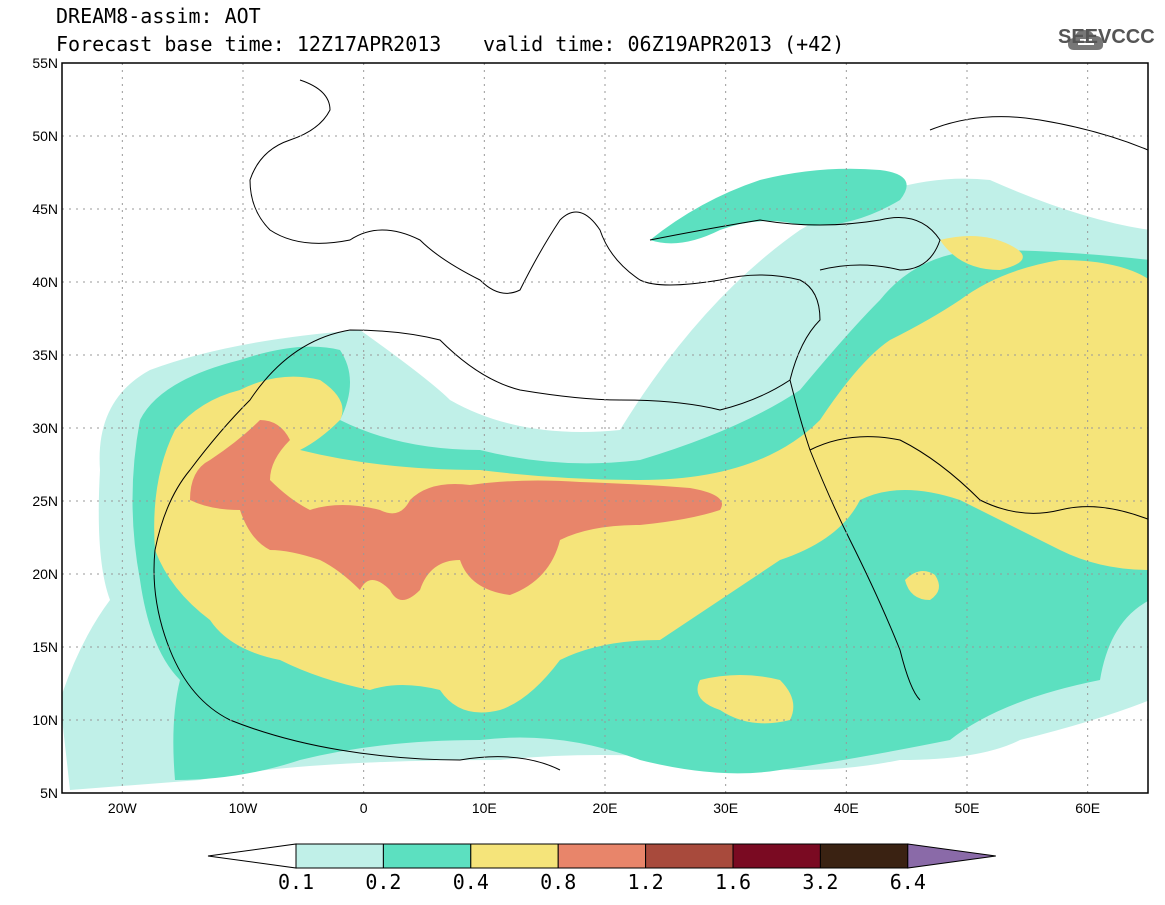  I want to click on colorbar-level-label: 0.1, so click(296, 882).